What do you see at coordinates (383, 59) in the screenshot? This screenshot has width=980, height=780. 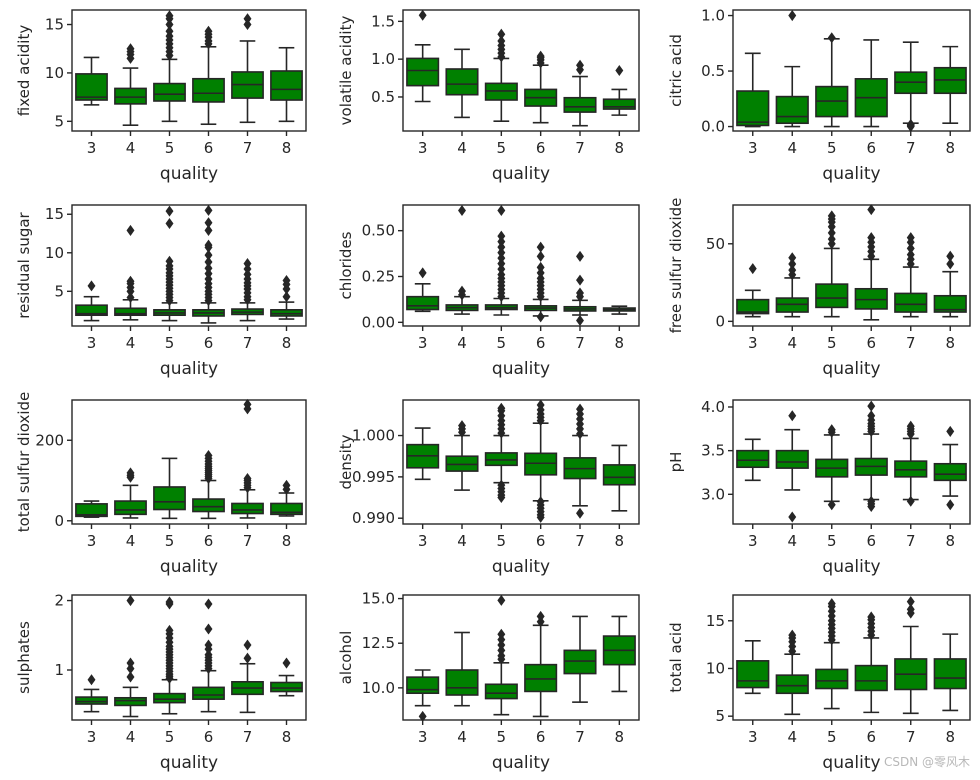 I see `y-tick-label: 1.0` at bounding box center [383, 59].